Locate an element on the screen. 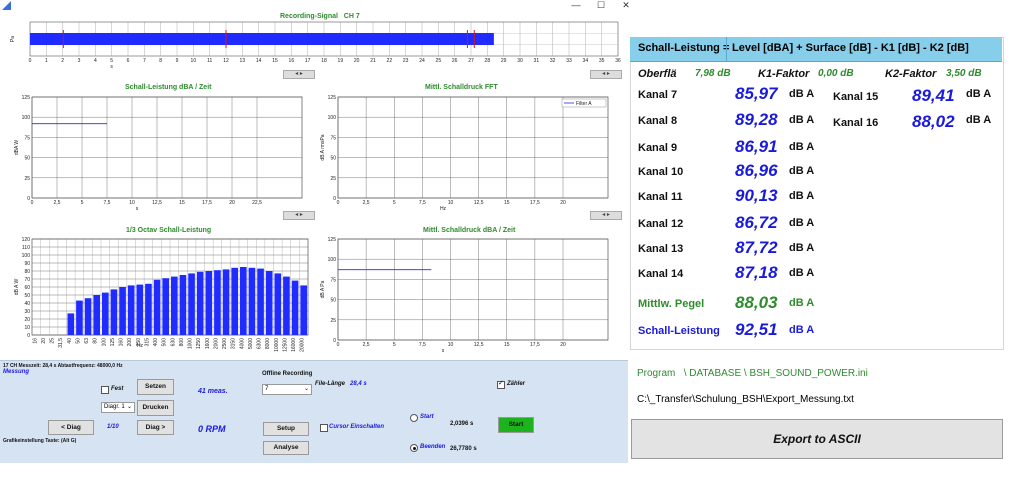 This screenshot has height=477, width=1024. signal-x-tick: 35 is located at coordinates (602, 61).